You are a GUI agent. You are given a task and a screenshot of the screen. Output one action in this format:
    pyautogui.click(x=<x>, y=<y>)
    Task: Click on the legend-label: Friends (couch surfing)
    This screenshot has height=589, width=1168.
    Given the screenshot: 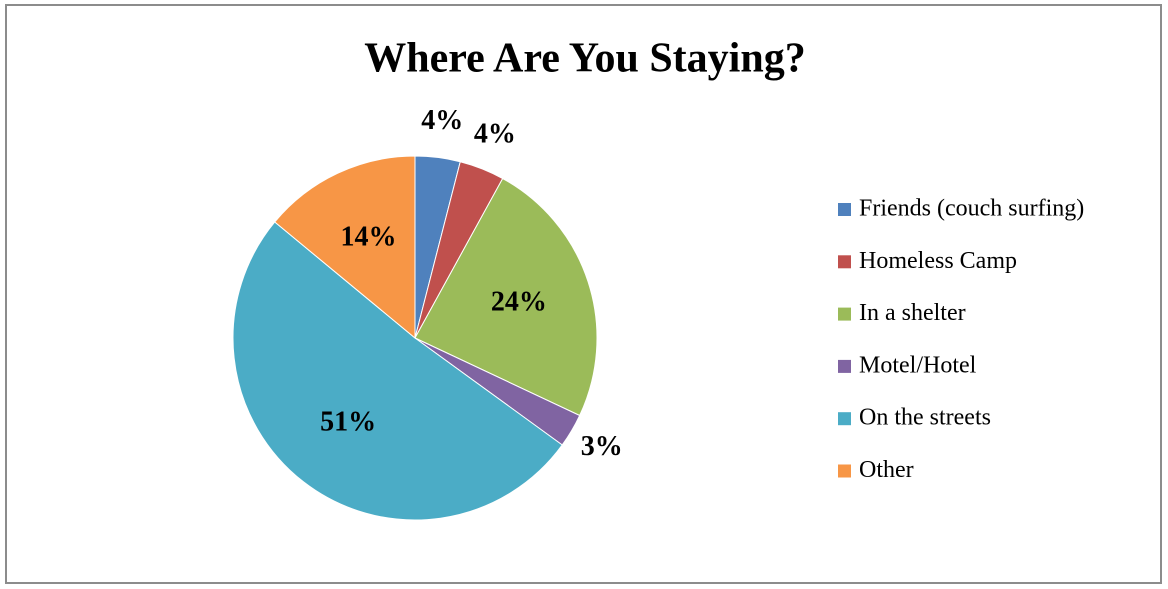 What is the action you would take?
    pyautogui.click(x=971, y=209)
    